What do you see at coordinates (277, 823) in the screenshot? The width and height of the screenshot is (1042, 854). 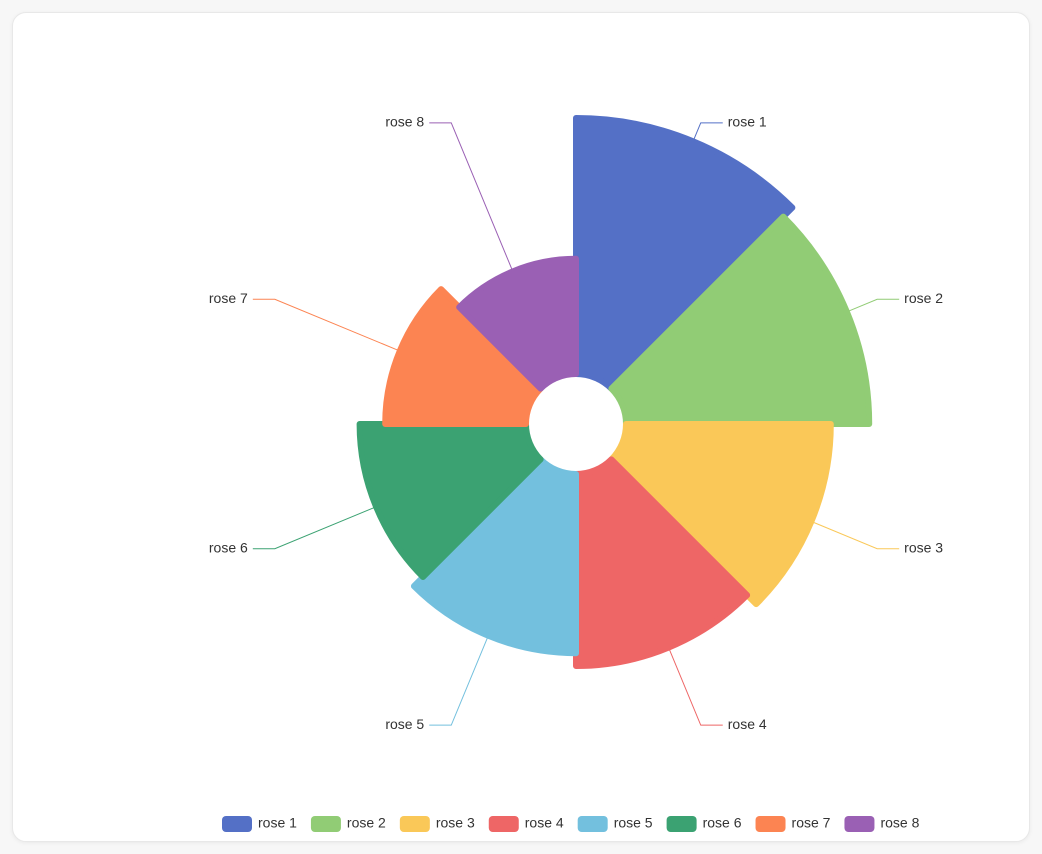 I see `legend-label: rose 1` at bounding box center [277, 823].